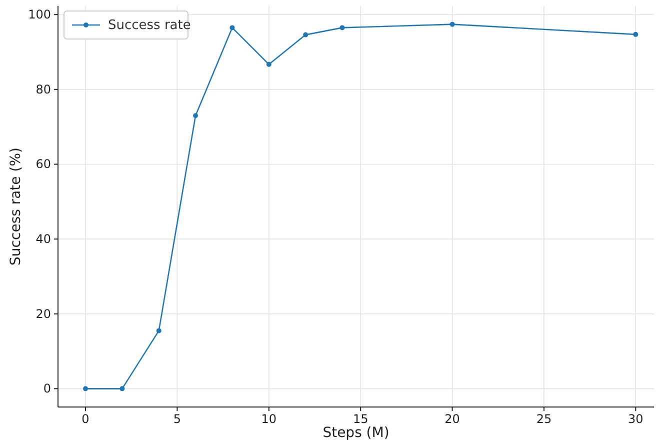 This screenshot has width=662, height=441. Describe the element at coordinates (177, 419) in the screenshot. I see `x-tick-label: 5` at that location.